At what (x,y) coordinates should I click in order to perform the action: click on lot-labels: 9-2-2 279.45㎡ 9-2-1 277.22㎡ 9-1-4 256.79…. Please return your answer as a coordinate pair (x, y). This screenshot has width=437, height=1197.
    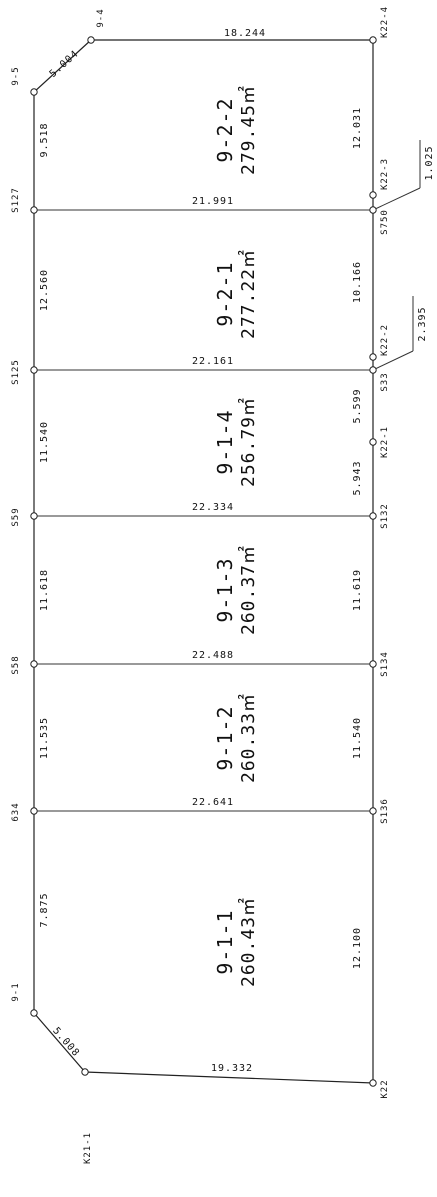
    Looking at the image, I should click on (236, 536).